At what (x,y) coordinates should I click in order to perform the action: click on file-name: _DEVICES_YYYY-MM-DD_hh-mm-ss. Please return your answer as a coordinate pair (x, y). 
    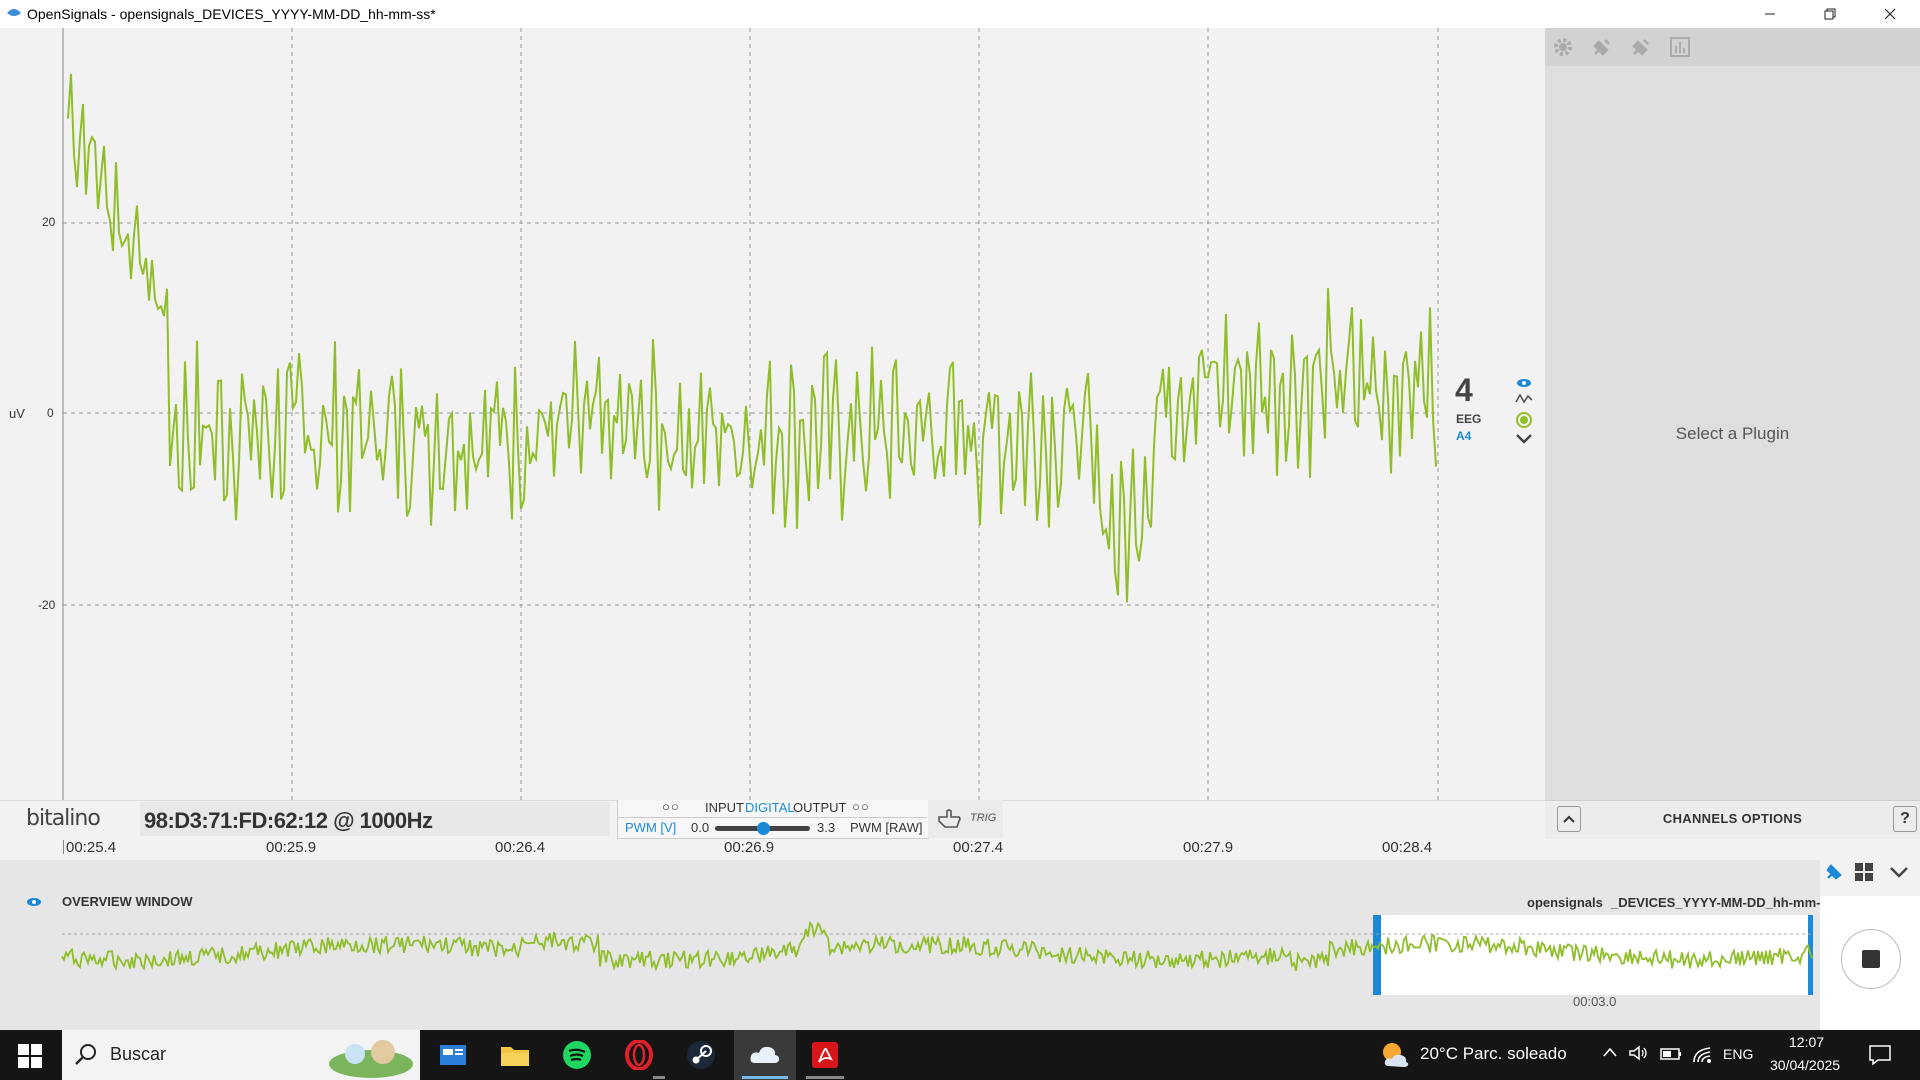
    Looking at the image, I should click on (1723, 902).